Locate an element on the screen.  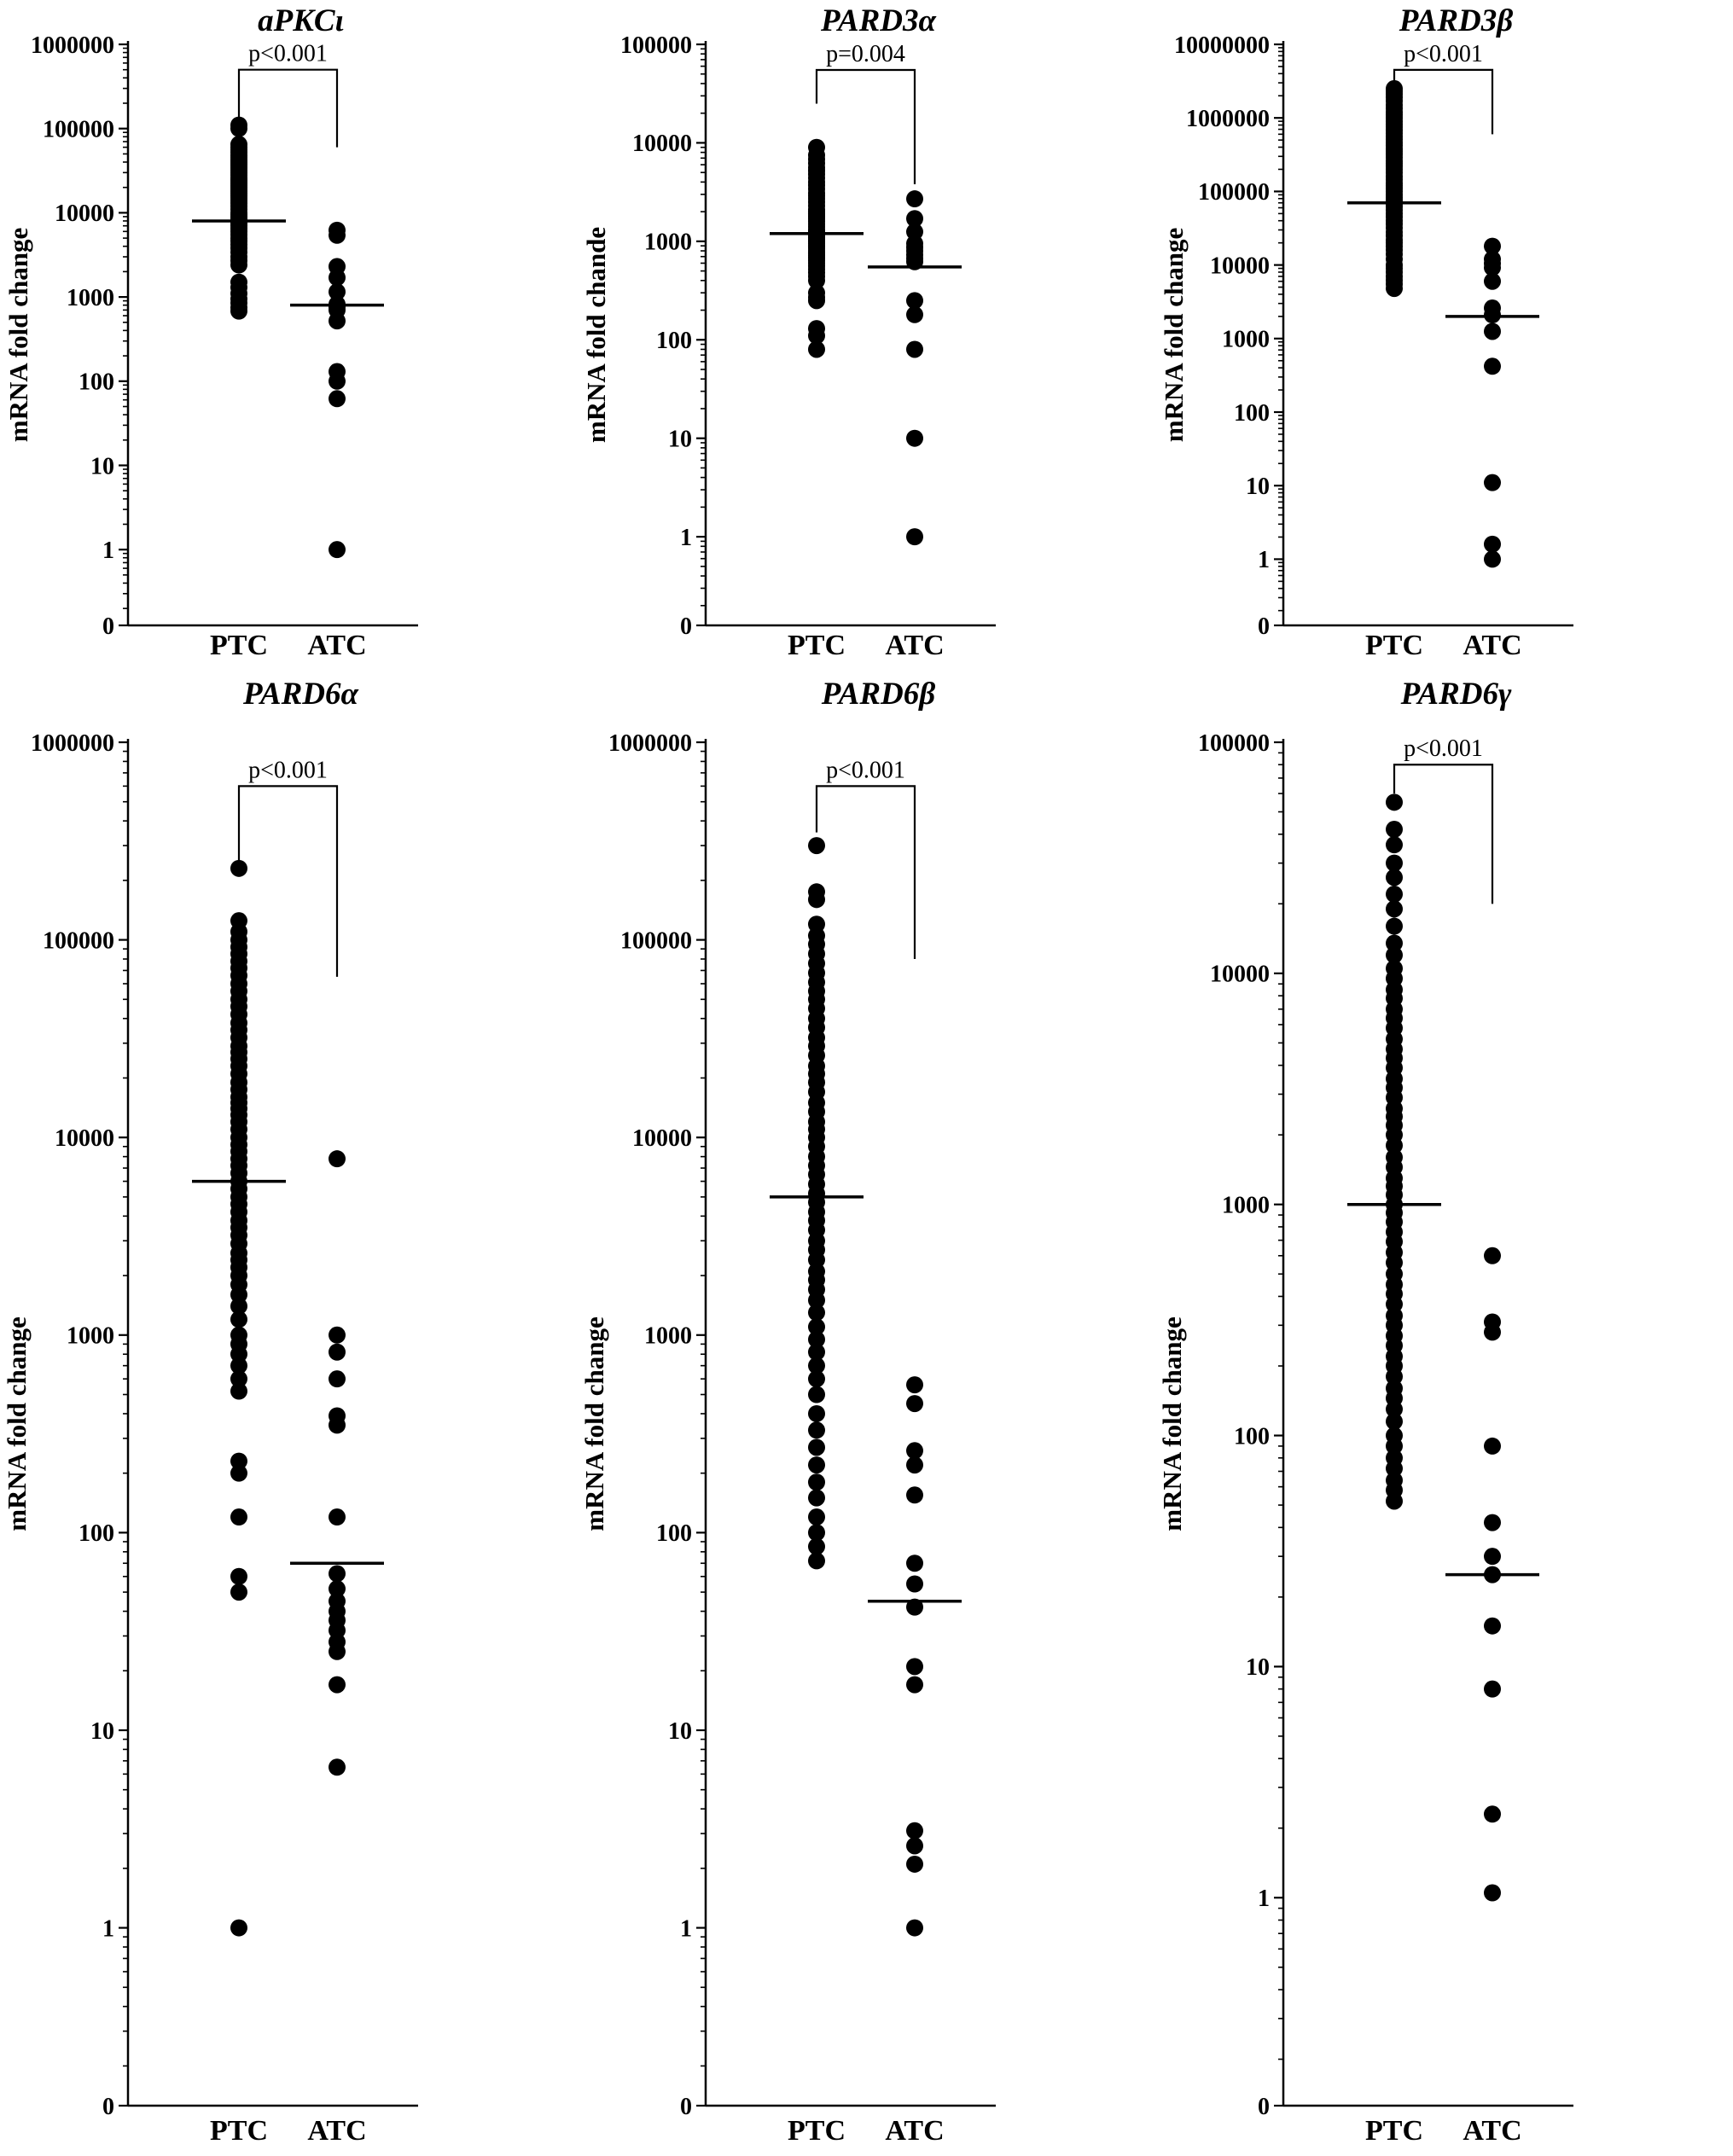
p-value-label: p<0.001 is located at coordinates (1443, 54).